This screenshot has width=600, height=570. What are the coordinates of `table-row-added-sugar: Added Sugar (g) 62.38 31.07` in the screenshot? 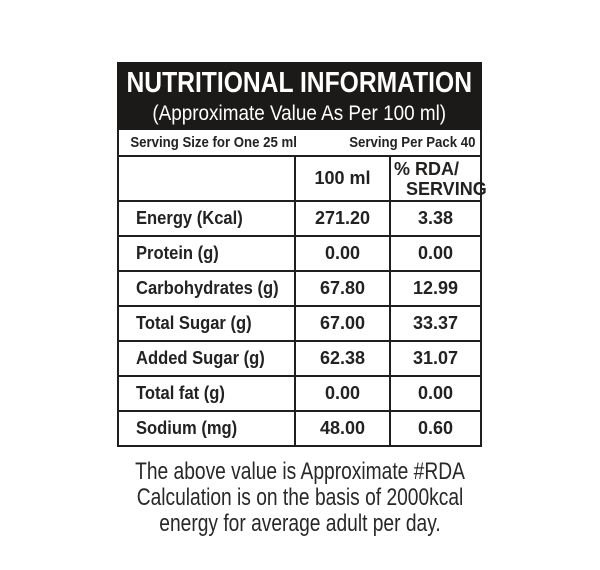 It's located at (299, 357).